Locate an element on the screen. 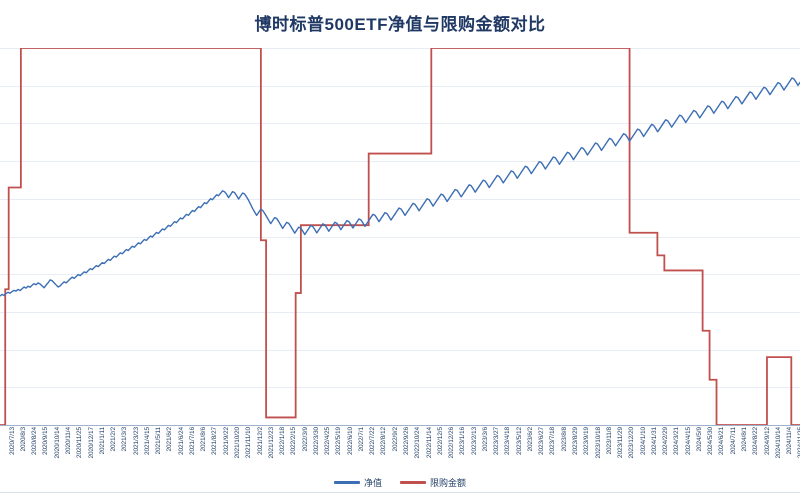  x-axis-tick-label: 2021/8/27 is located at coordinates (215, 441).